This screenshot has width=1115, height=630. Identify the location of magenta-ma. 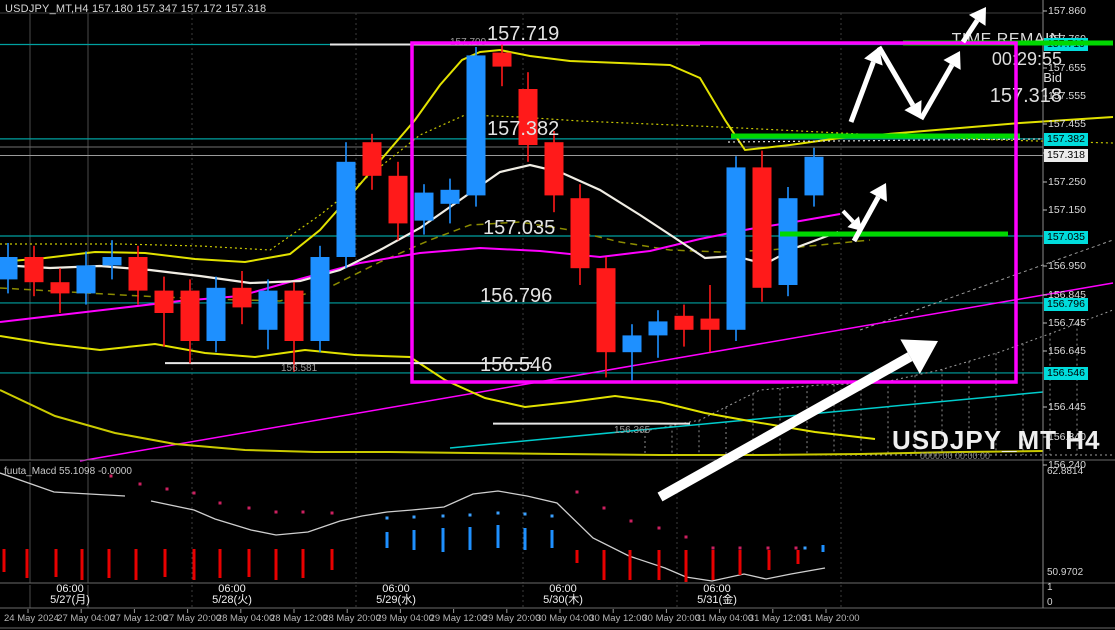
(420, 268).